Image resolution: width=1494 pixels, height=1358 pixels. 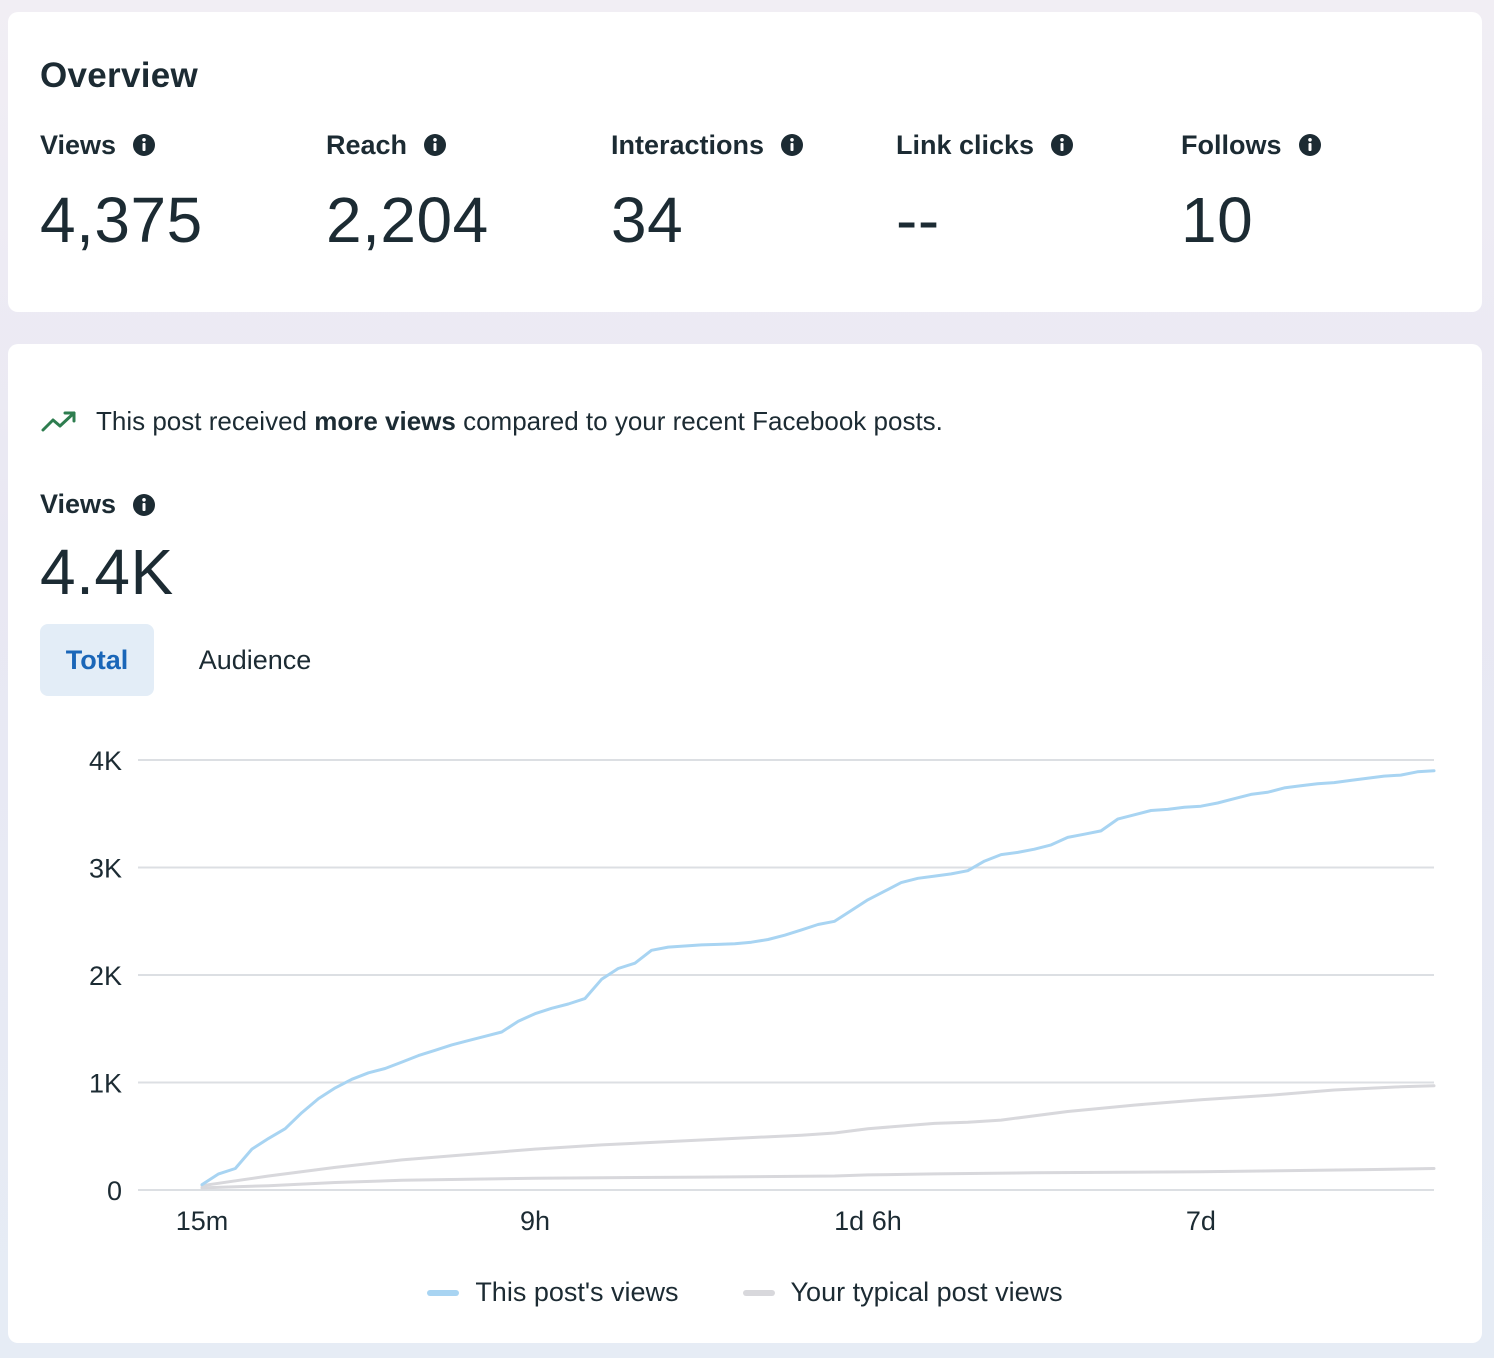 I want to click on legend-item-typical: Your typical post views, so click(x=902, y=1292).